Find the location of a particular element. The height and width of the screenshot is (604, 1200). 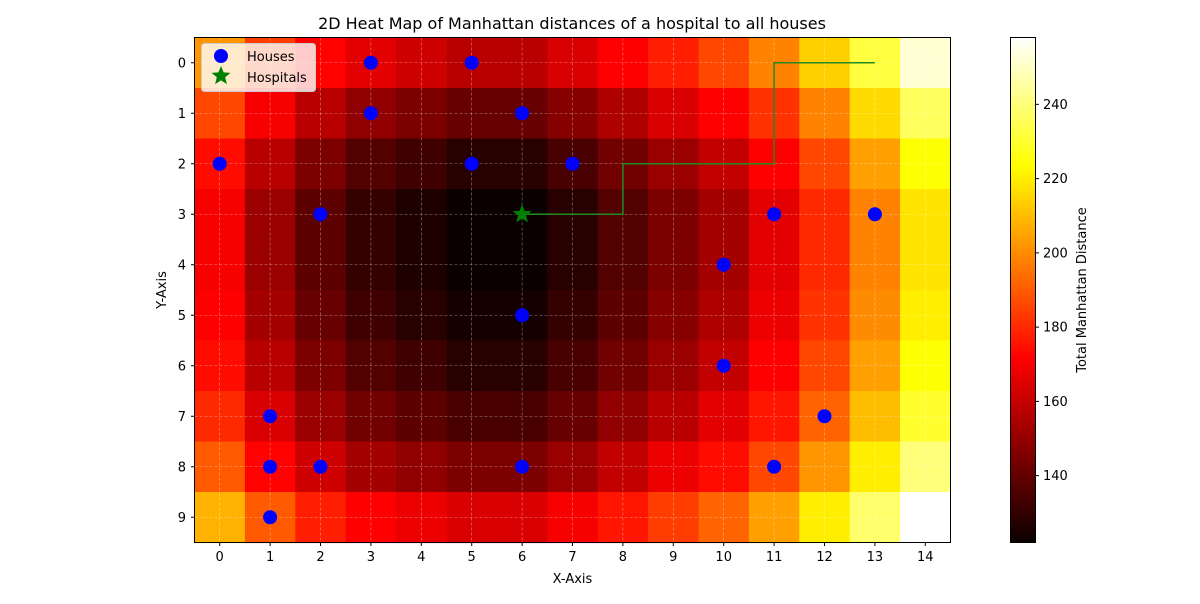

legend: Houses Hospitals is located at coordinates (258, 67).